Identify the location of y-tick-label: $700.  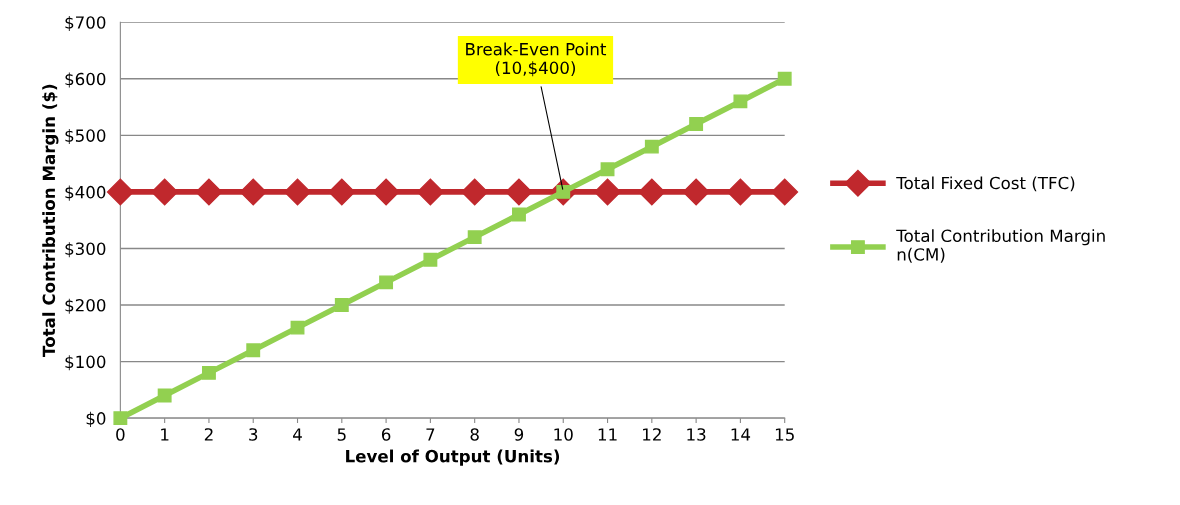
(85, 23).